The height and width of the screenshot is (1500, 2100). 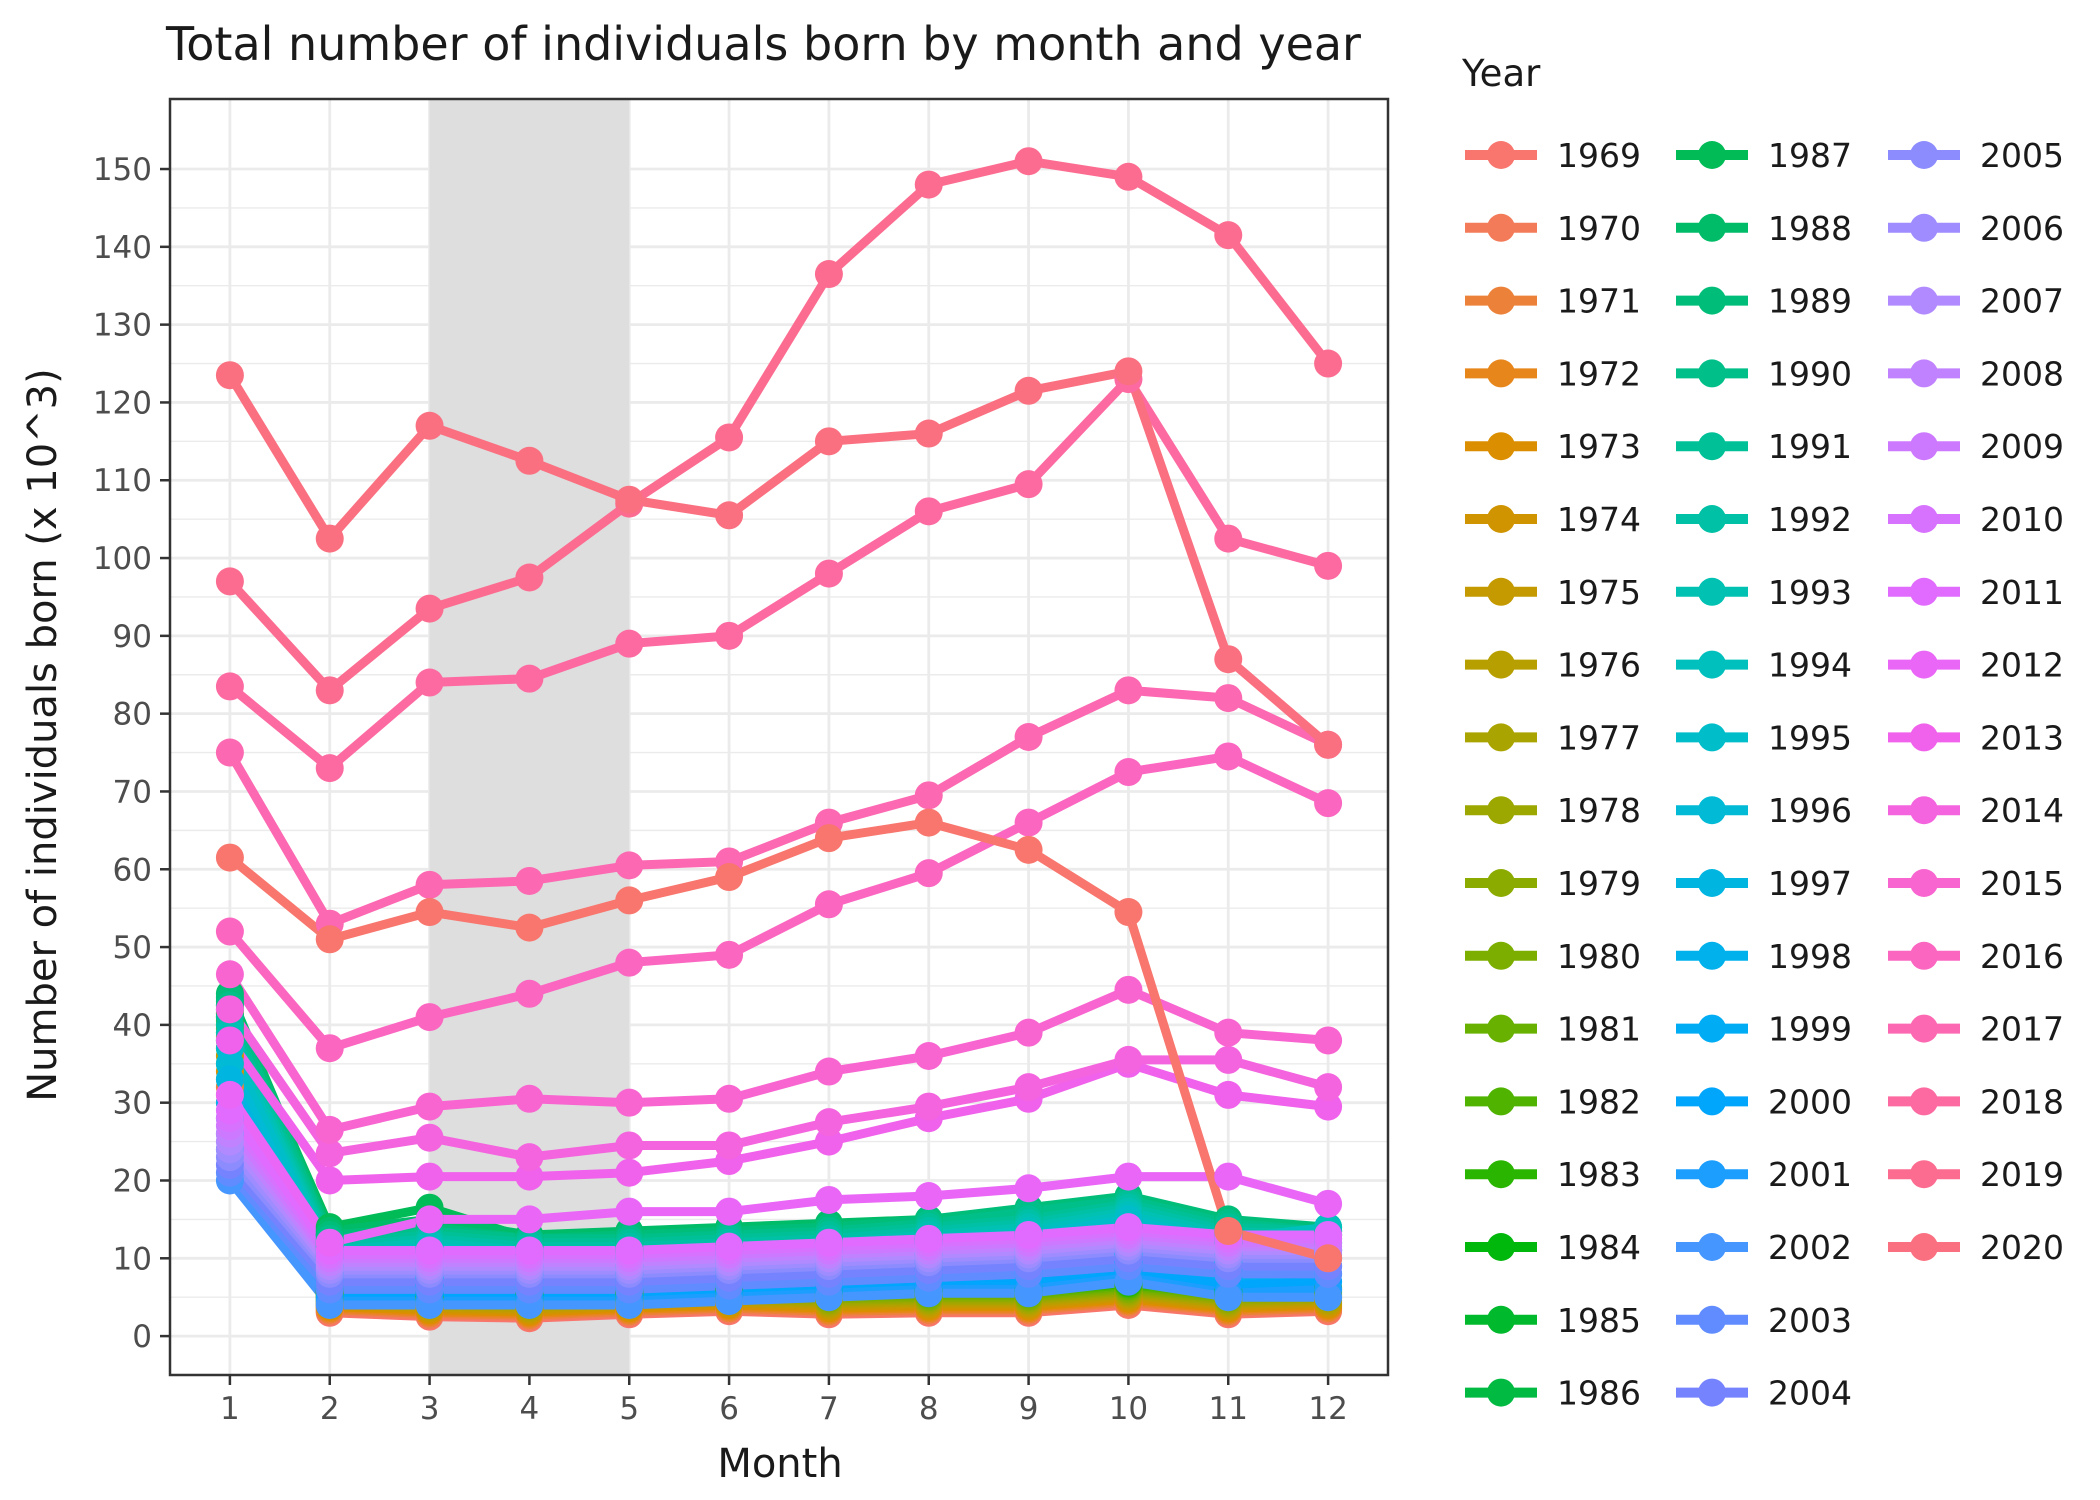 I want to click on y-axis: 0 10 20 30 40 50 60 70 80 90 100 110 120 130 140 150, so click(x=131, y=753).